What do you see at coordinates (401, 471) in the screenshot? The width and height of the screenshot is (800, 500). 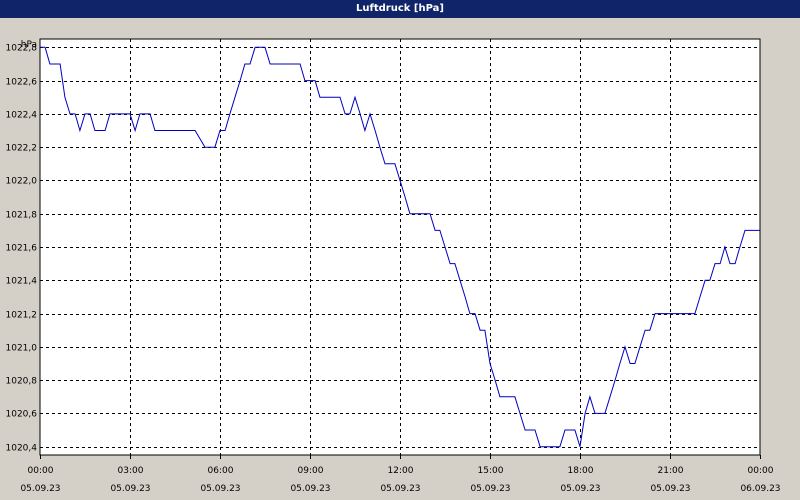 I see `x-tick-time-label: 12:00` at bounding box center [401, 471].